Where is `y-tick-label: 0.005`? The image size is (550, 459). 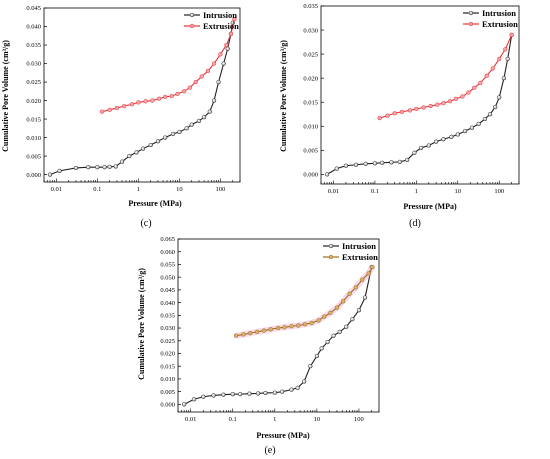
y-tick-label: 0.005 is located at coordinates (310, 151).